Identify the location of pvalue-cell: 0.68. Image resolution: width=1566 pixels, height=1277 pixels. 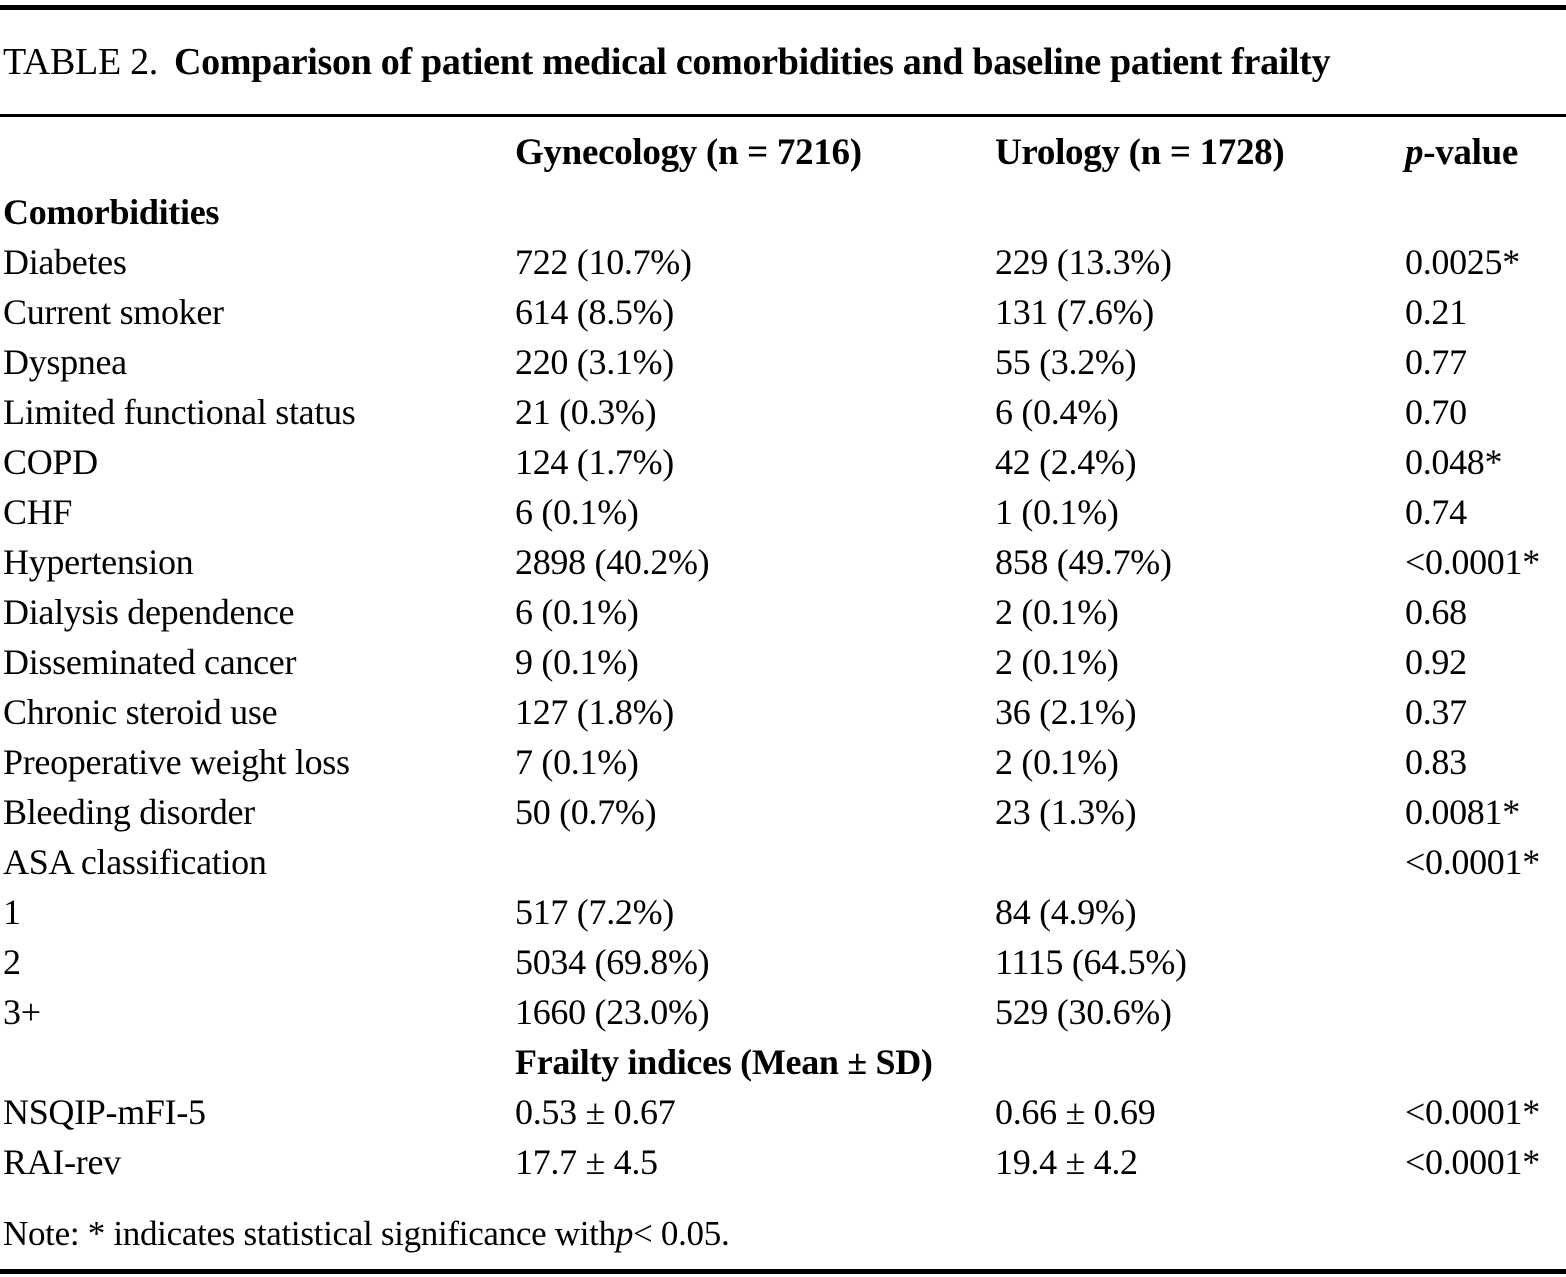
(1436, 612).